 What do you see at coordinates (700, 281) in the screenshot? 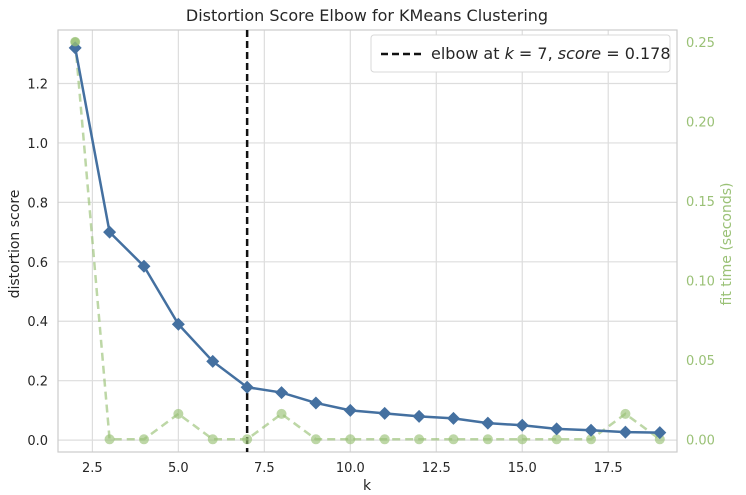
I see `right-y-tick-label: 0.10` at bounding box center [700, 281].